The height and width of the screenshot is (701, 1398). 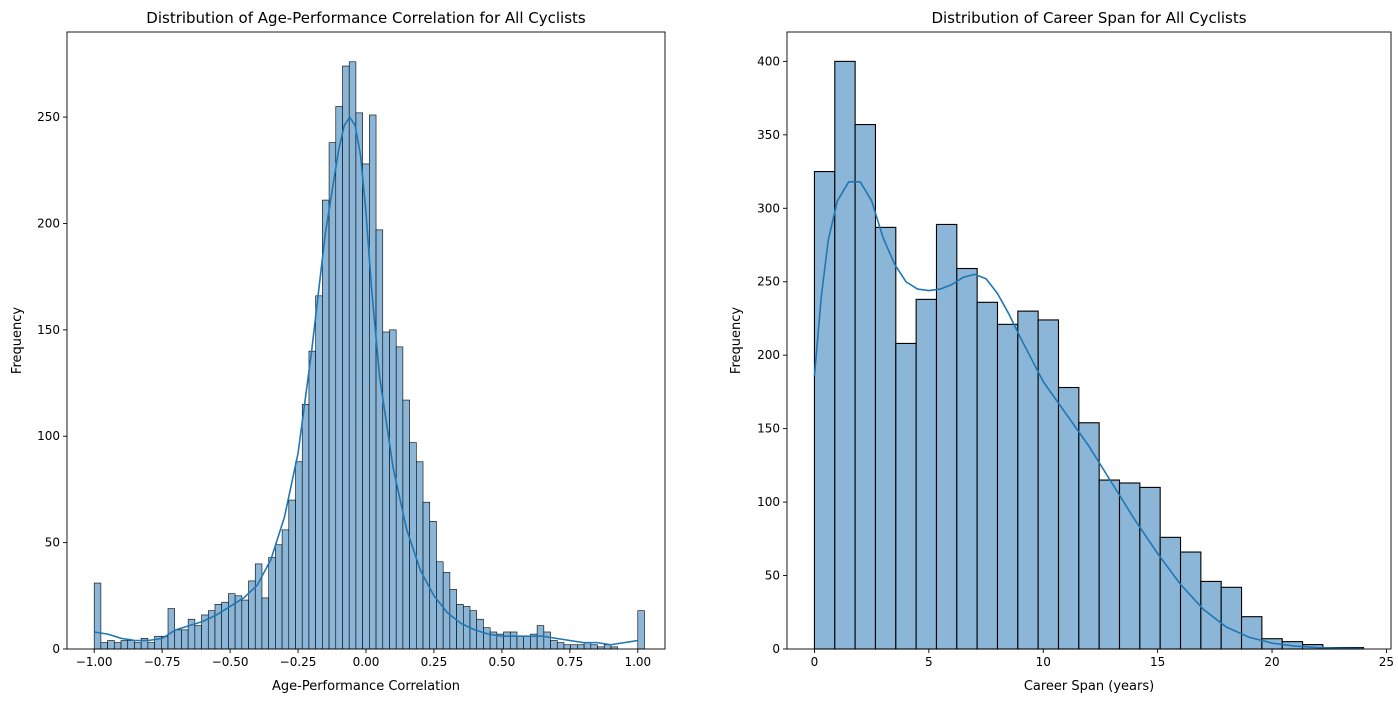 I want to click on x-tick-label: 5, so click(x=929, y=662).